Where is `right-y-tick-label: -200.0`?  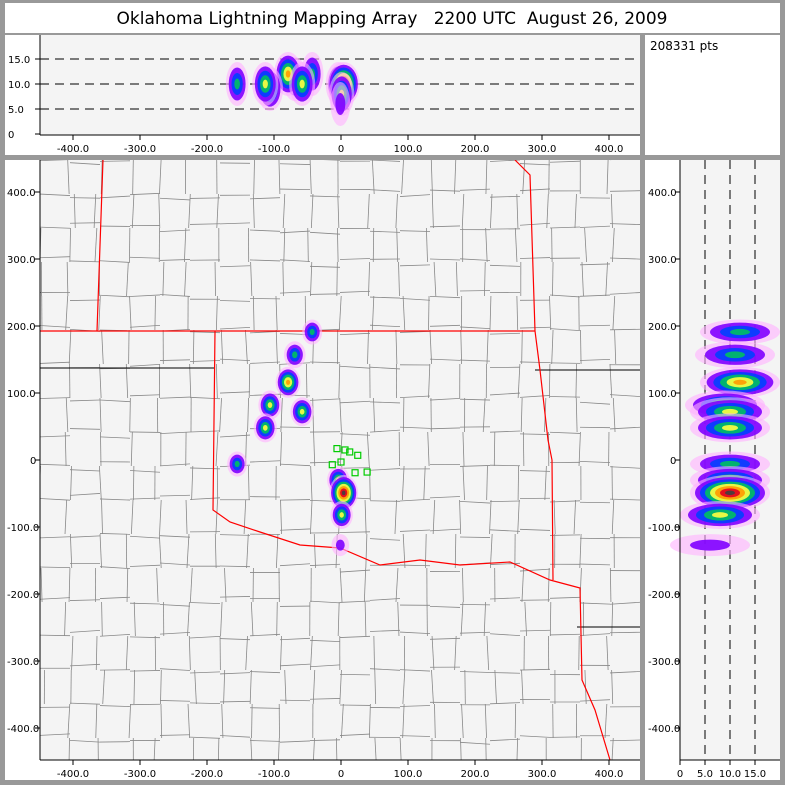
right-y-tick-label: -200.0 is located at coordinates (664, 595).